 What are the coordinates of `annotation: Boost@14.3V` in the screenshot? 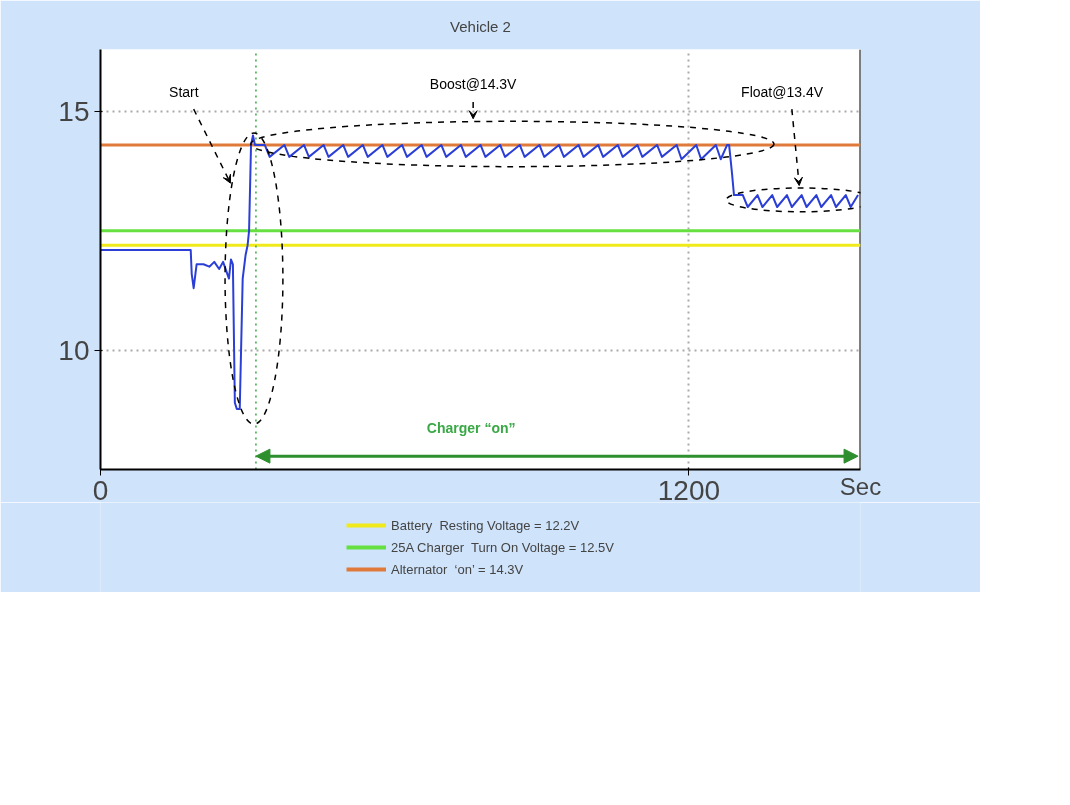 It's located at (473, 84).